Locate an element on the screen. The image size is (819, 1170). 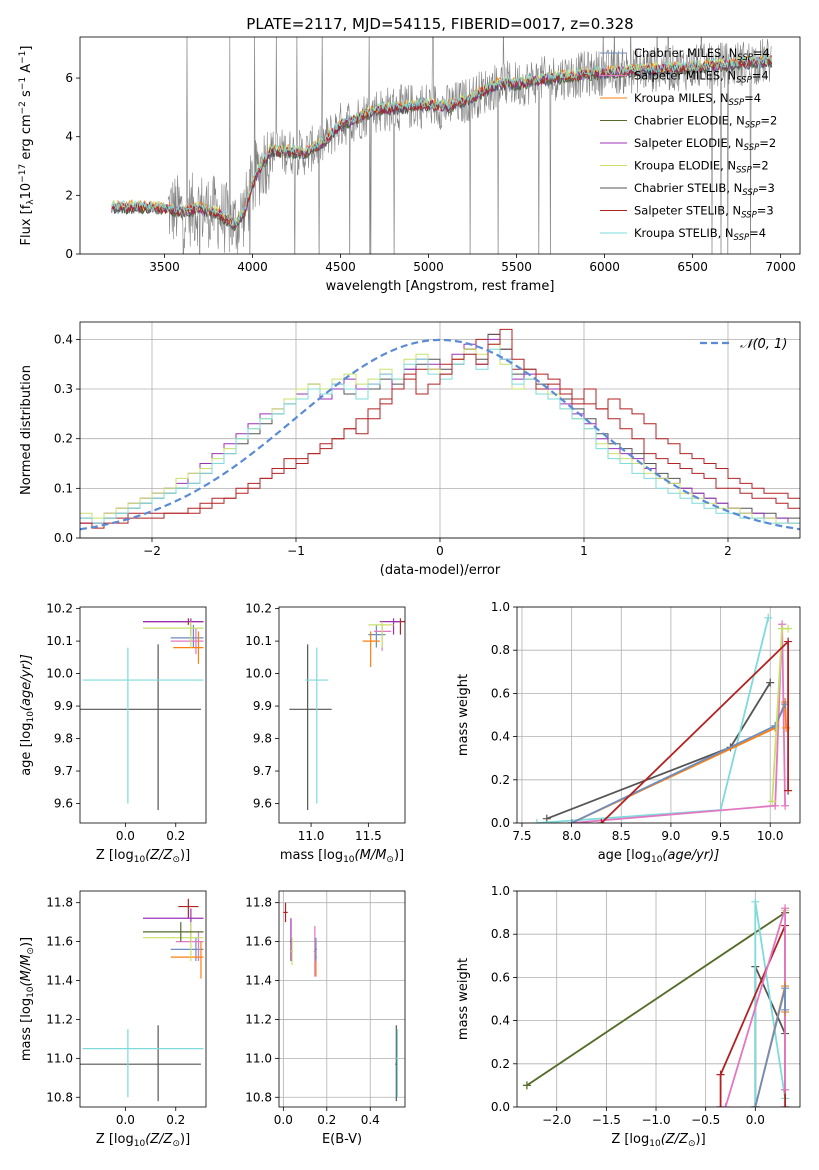
legend-label: Kroupa MILES, NSSP=4 is located at coordinates (697, 99).